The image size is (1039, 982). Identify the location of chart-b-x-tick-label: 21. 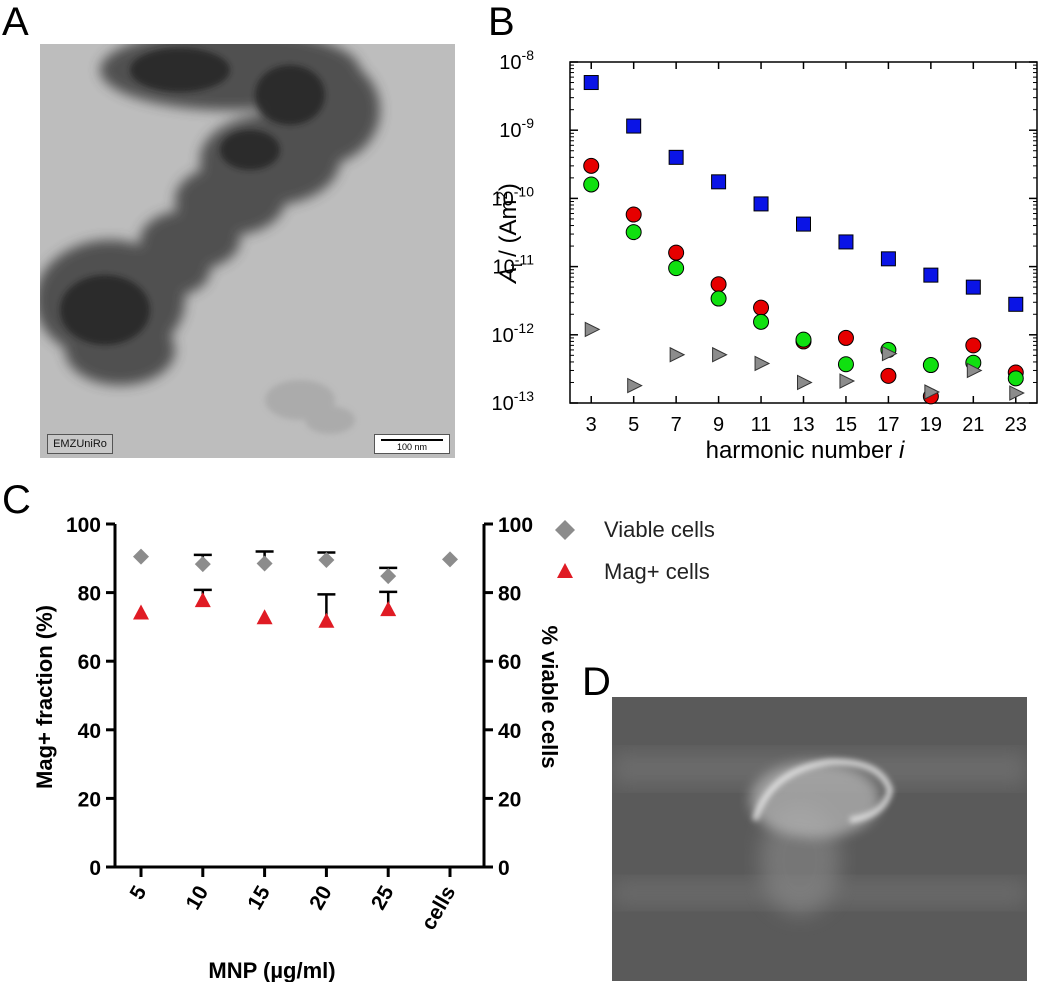
(973, 425).